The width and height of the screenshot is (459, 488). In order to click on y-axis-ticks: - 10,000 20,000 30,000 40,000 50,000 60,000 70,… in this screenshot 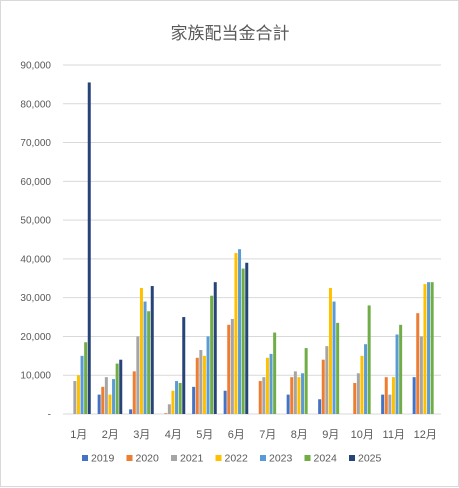, I will do `click(35, 241)`.